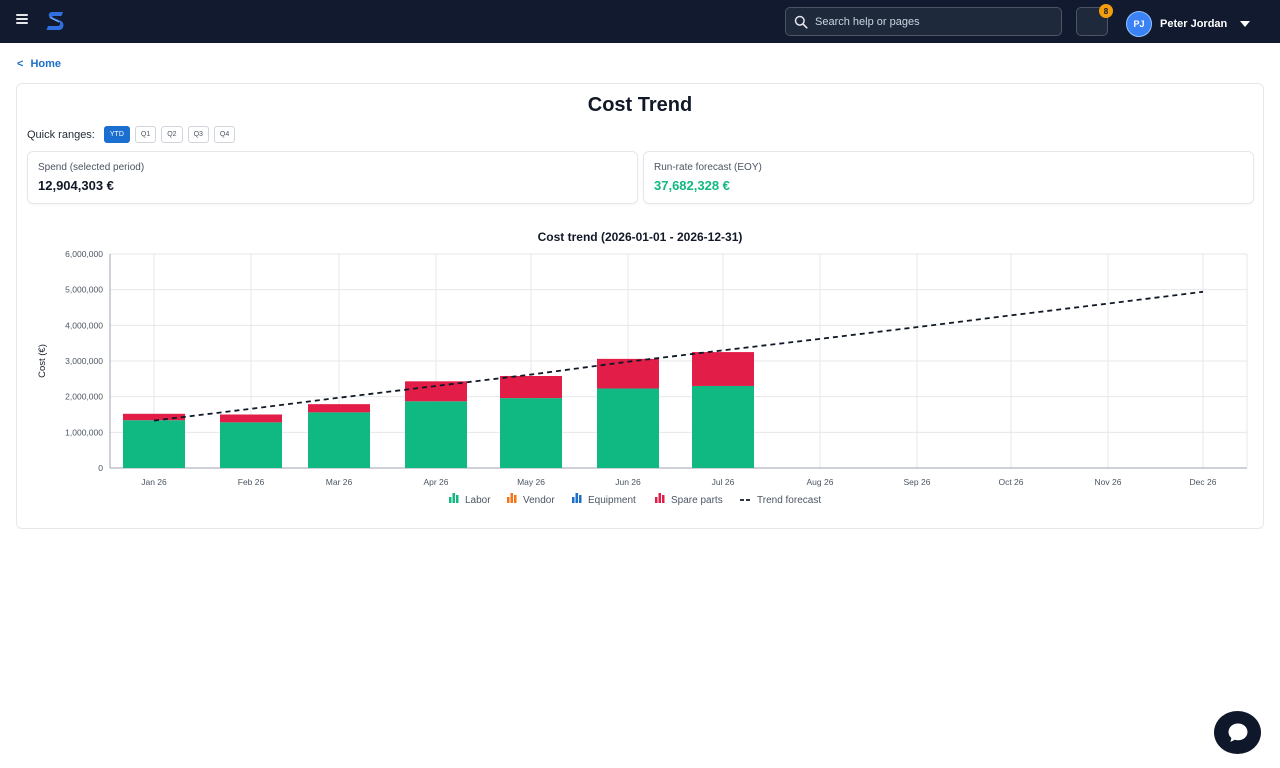 The height and width of the screenshot is (768, 1280). I want to click on range-button-q4: Q4, so click(224, 134).